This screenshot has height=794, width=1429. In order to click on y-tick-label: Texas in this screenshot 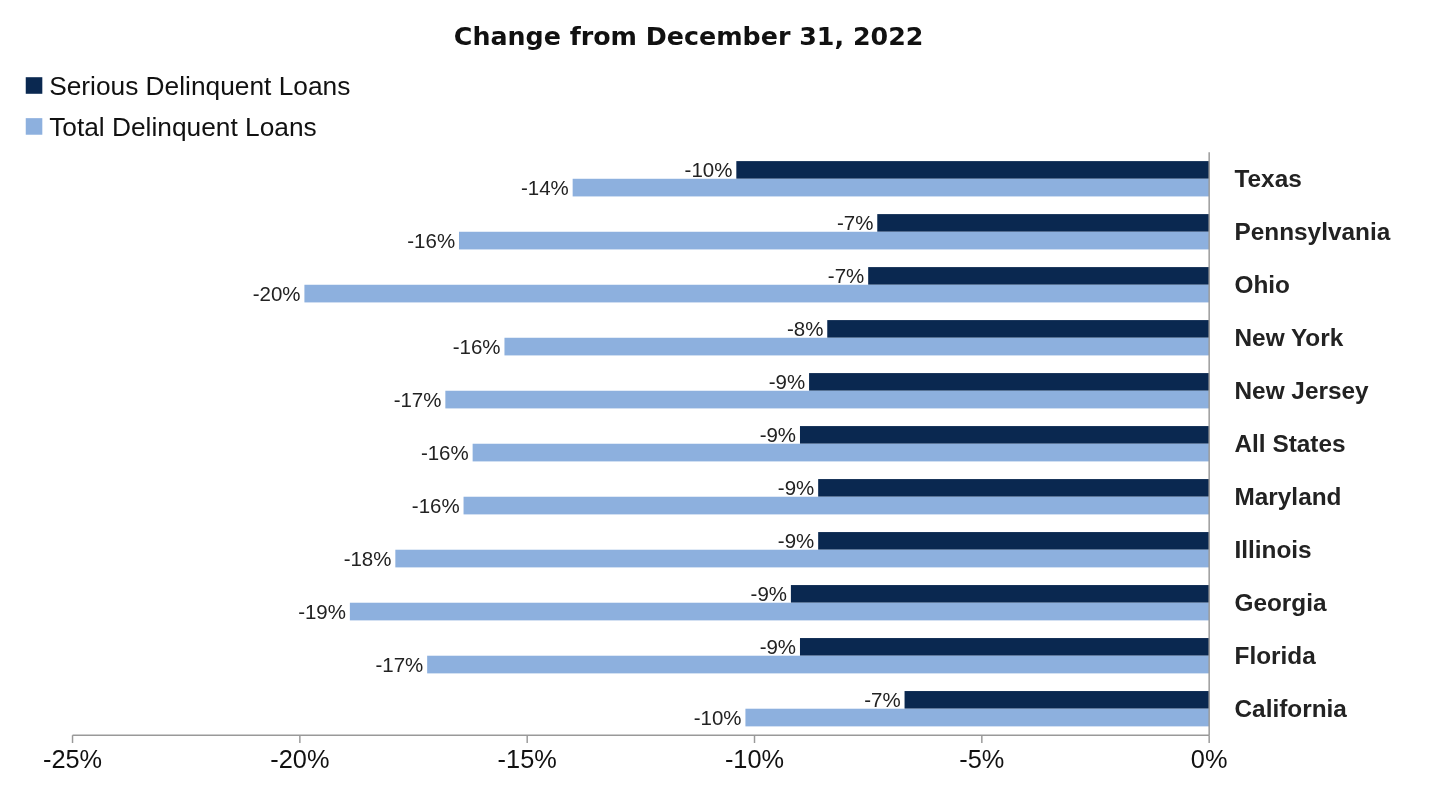, I will do `click(1268, 179)`.